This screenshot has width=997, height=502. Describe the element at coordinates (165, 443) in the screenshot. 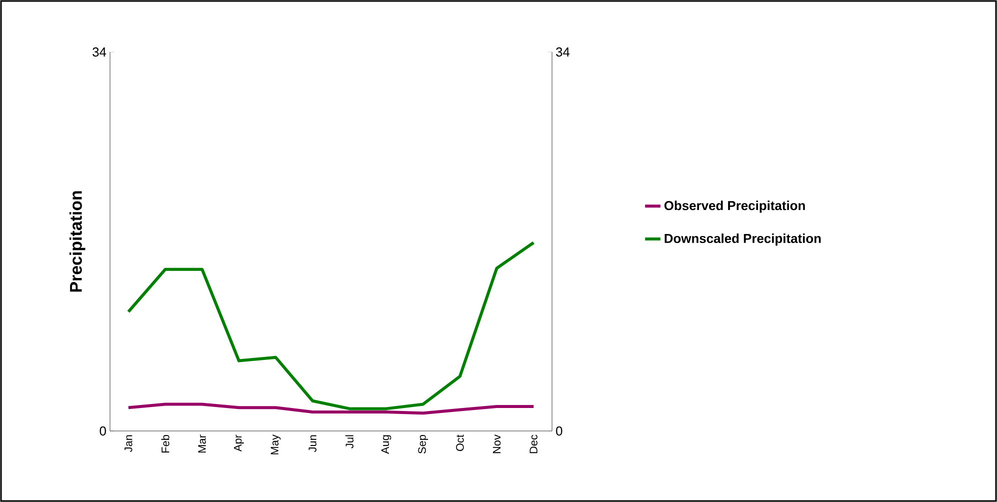

I see `x-tick-label: Feb` at that location.